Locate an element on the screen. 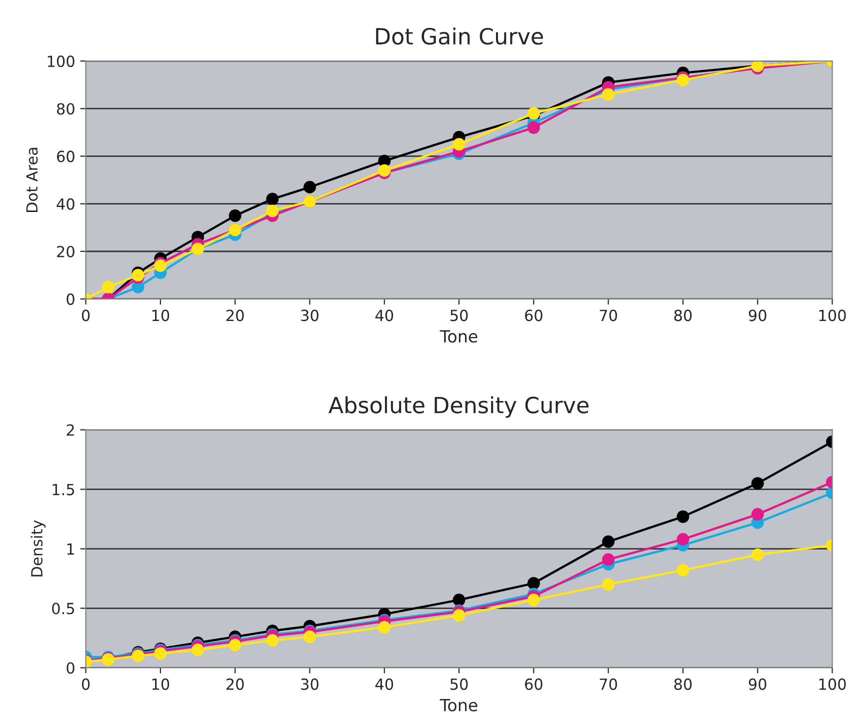 This screenshot has width=858, height=718. y-tick-label: 0.5 is located at coordinates (63, 608).